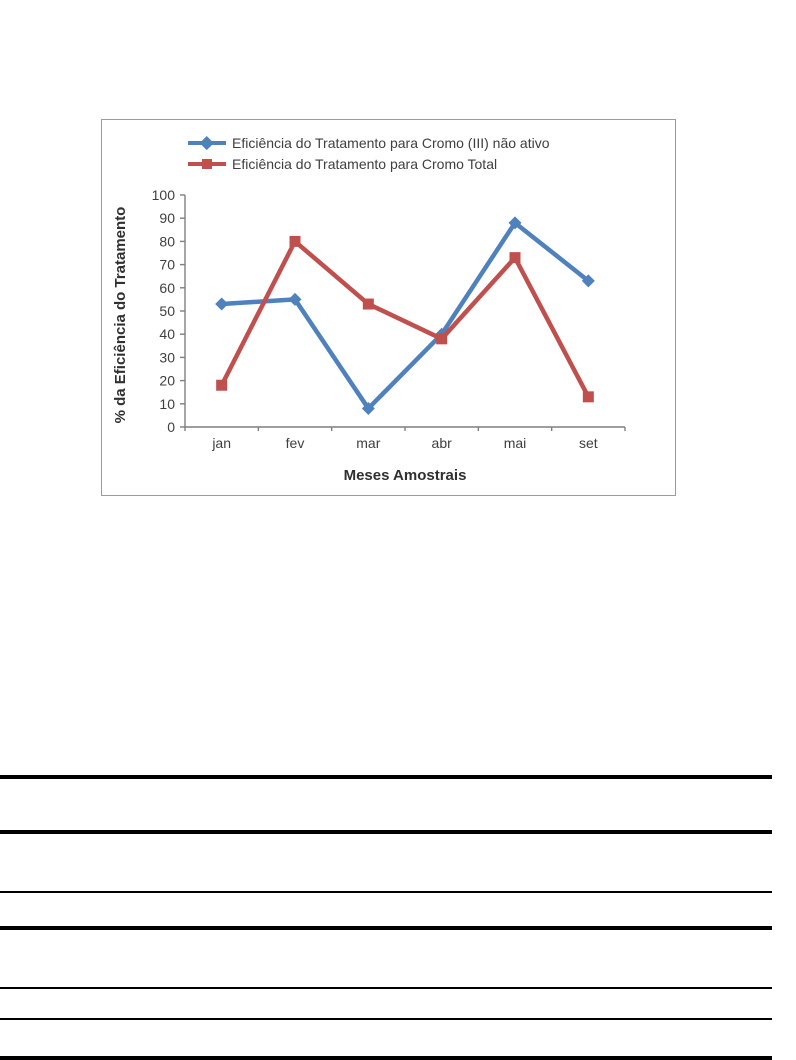 Image resolution: width=796 pixels, height=1060 pixels. What do you see at coordinates (167, 288) in the screenshot?
I see `svg-text: 60` at bounding box center [167, 288].